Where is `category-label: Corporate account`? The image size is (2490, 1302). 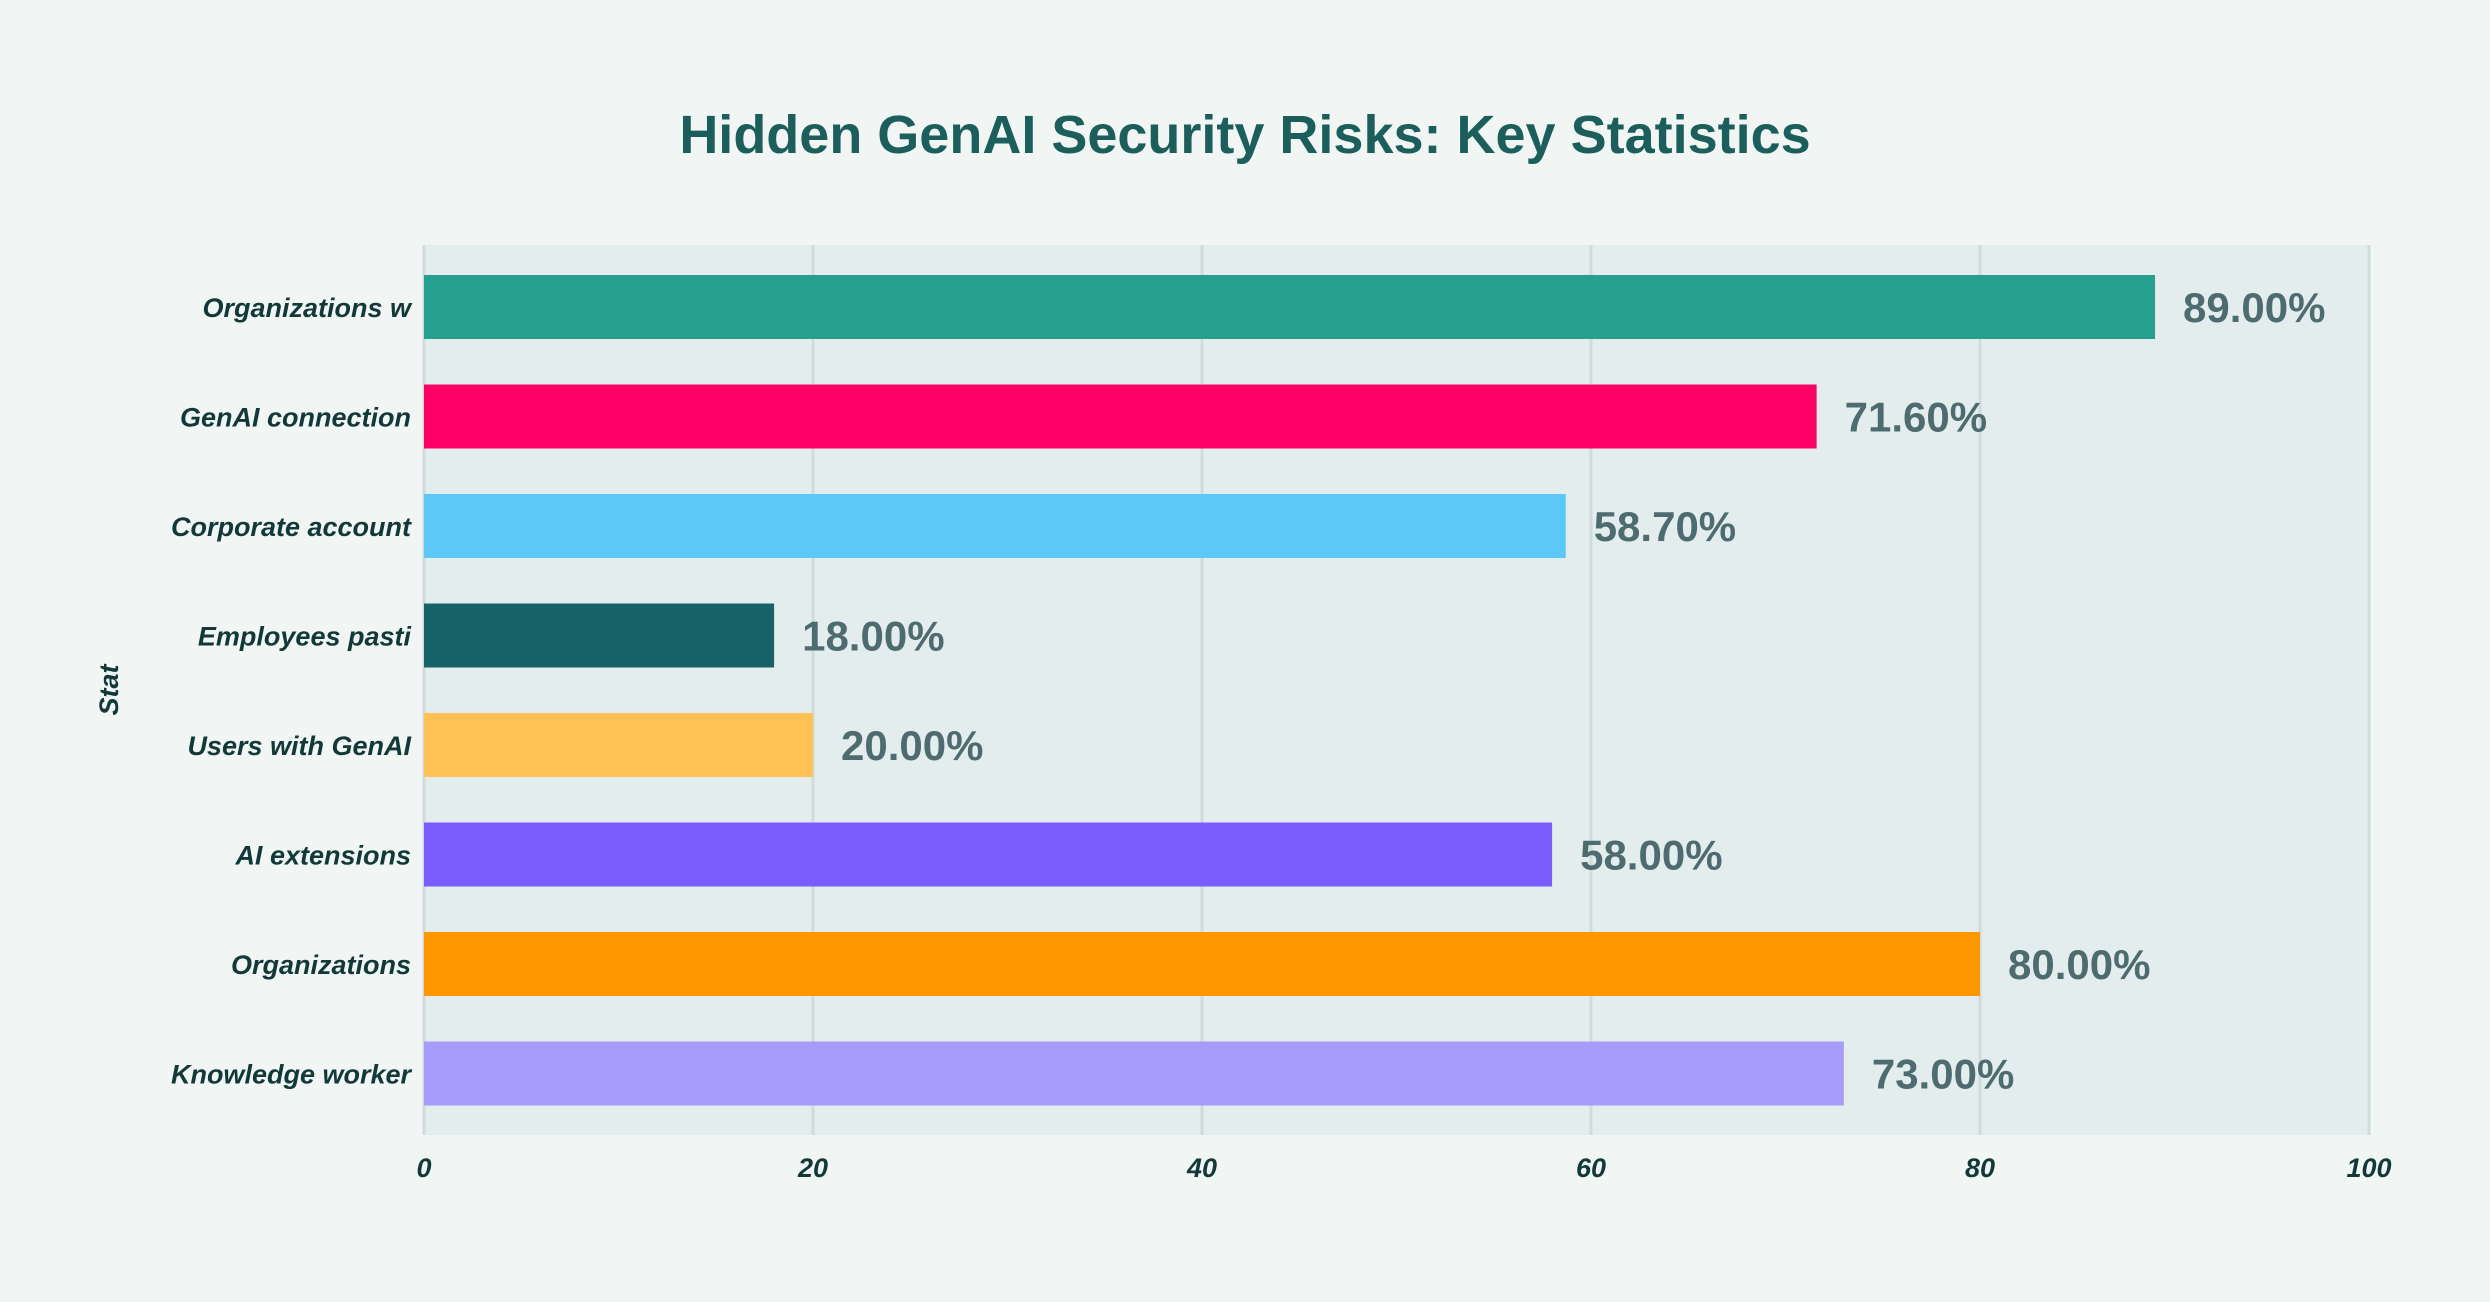 category-label: Corporate account is located at coordinates (291, 527).